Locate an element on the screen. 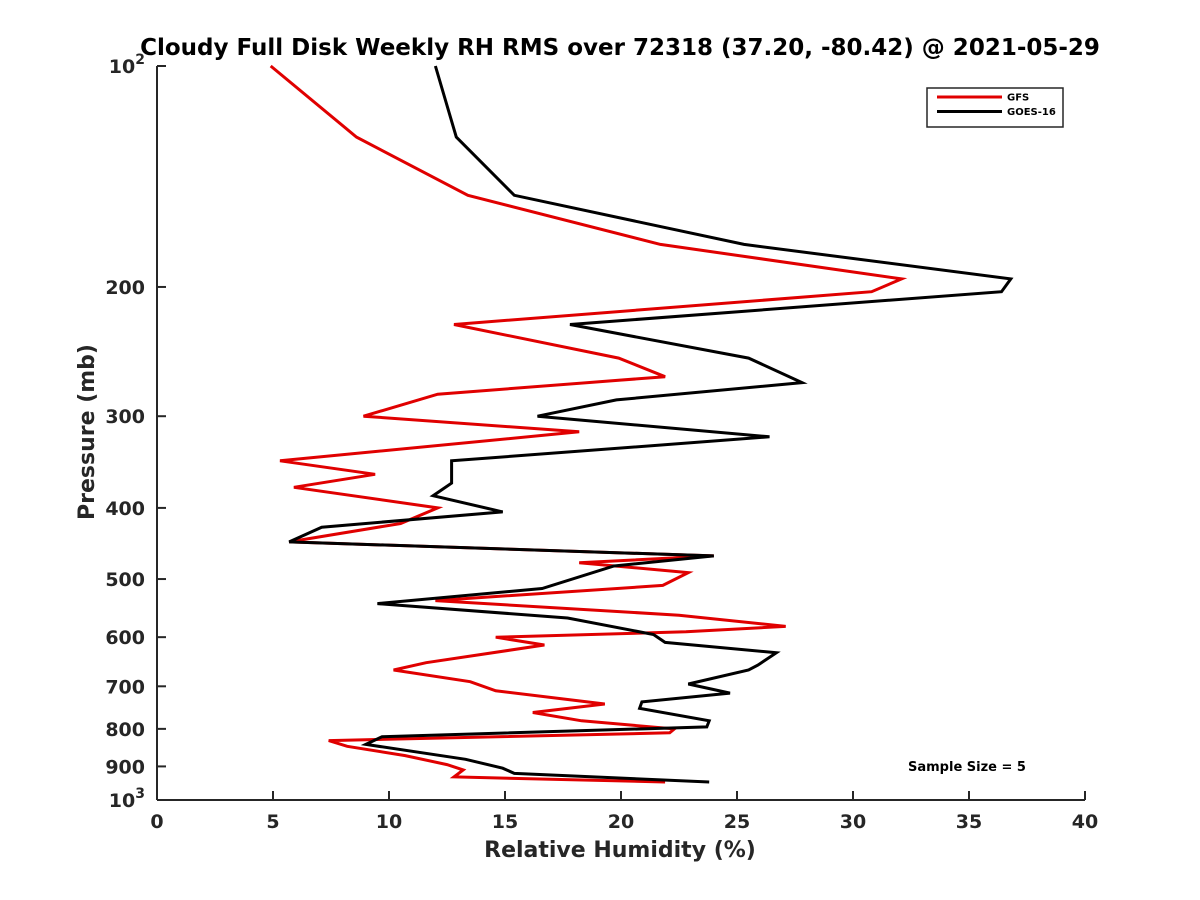 The width and height of the screenshot is (1200, 900). legend-box is located at coordinates (995, 107).